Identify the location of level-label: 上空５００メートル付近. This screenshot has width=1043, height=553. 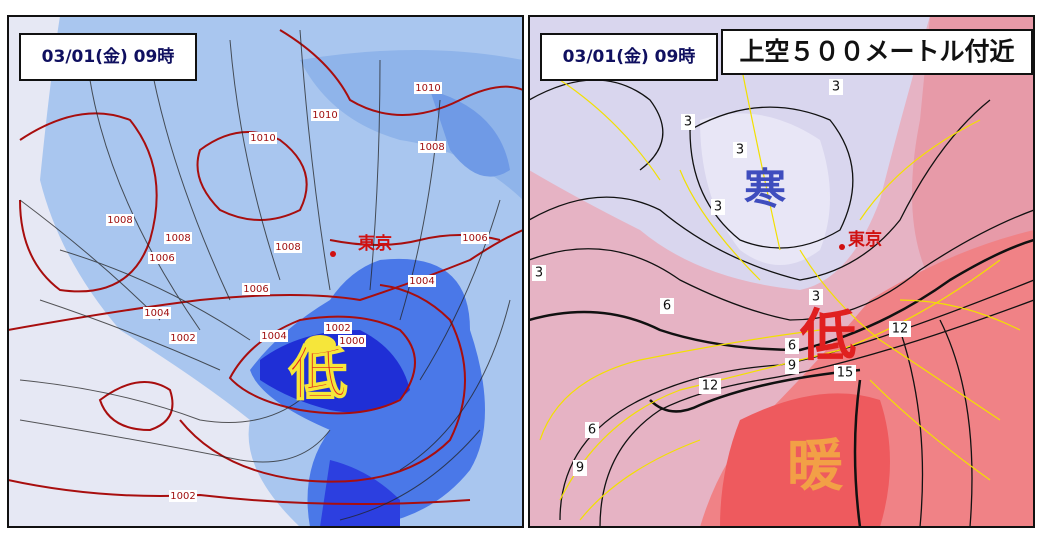
(876, 51).